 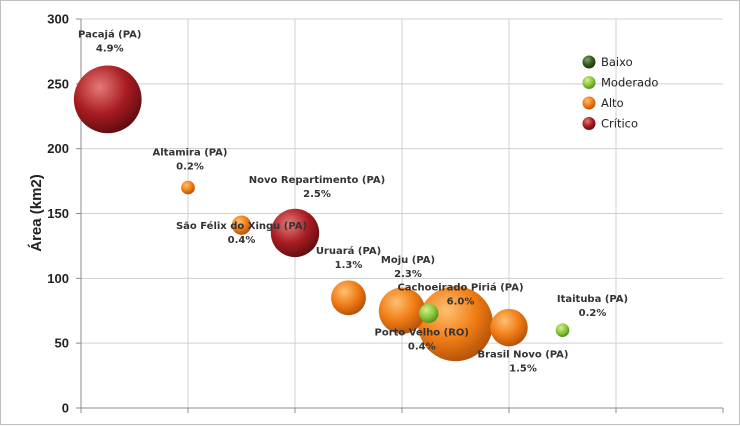 What do you see at coordinates (110, 48) in the screenshot?
I see `bubble-pct-pacaja-pa: 4.9%` at bounding box center [110, 48].